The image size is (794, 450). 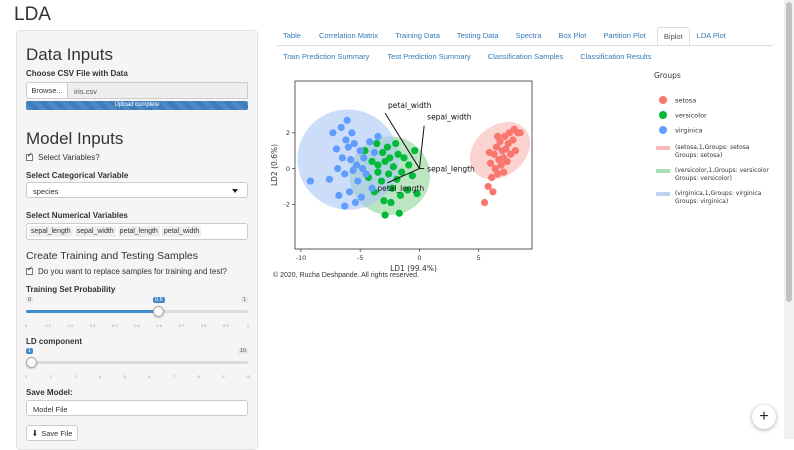 I want to click on ld-component-slider: 1 10 1 2 3 4 5 6 7 8 9 10, so click(x=137, y=370).